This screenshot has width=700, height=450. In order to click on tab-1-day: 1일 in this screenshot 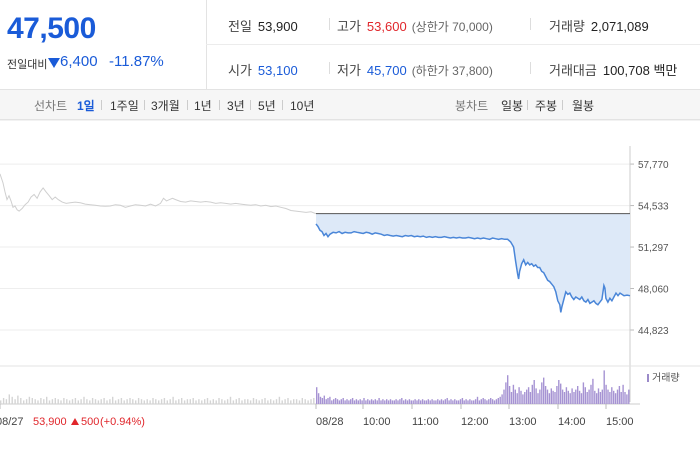, I will do `click(86, 106)`.